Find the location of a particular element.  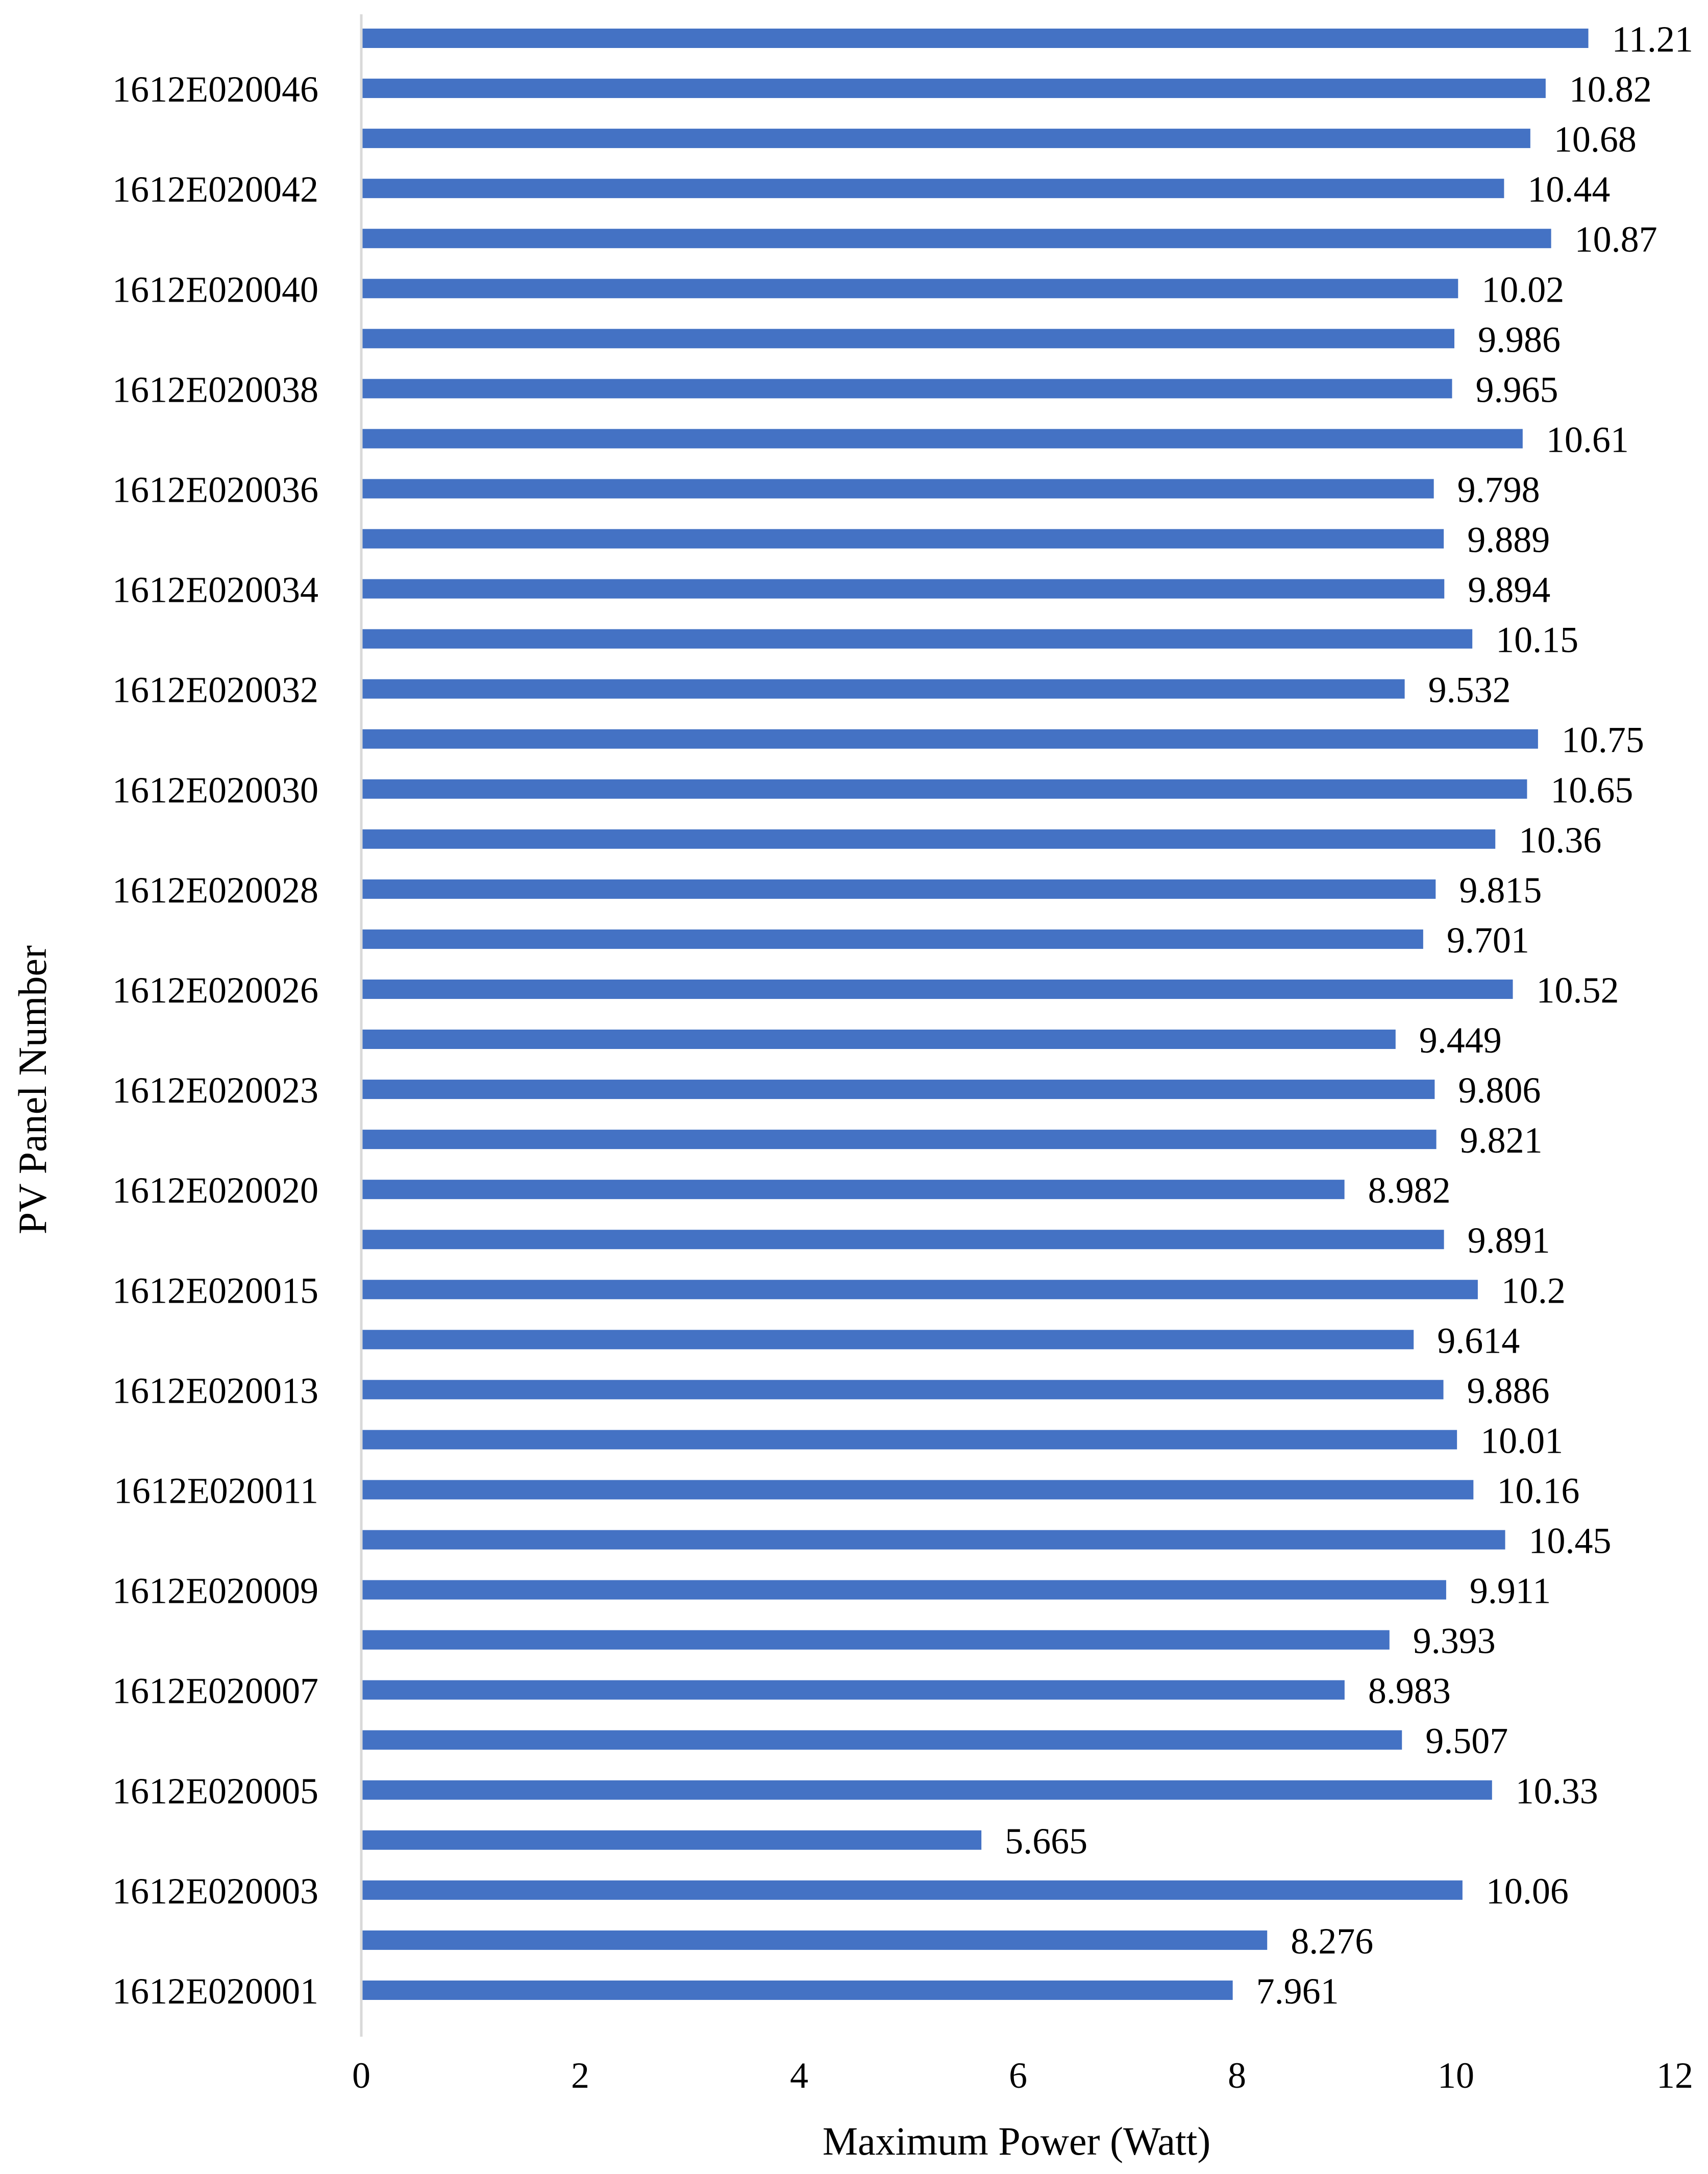

category-label: 1612E020036 is located at coordinates (215, 490).